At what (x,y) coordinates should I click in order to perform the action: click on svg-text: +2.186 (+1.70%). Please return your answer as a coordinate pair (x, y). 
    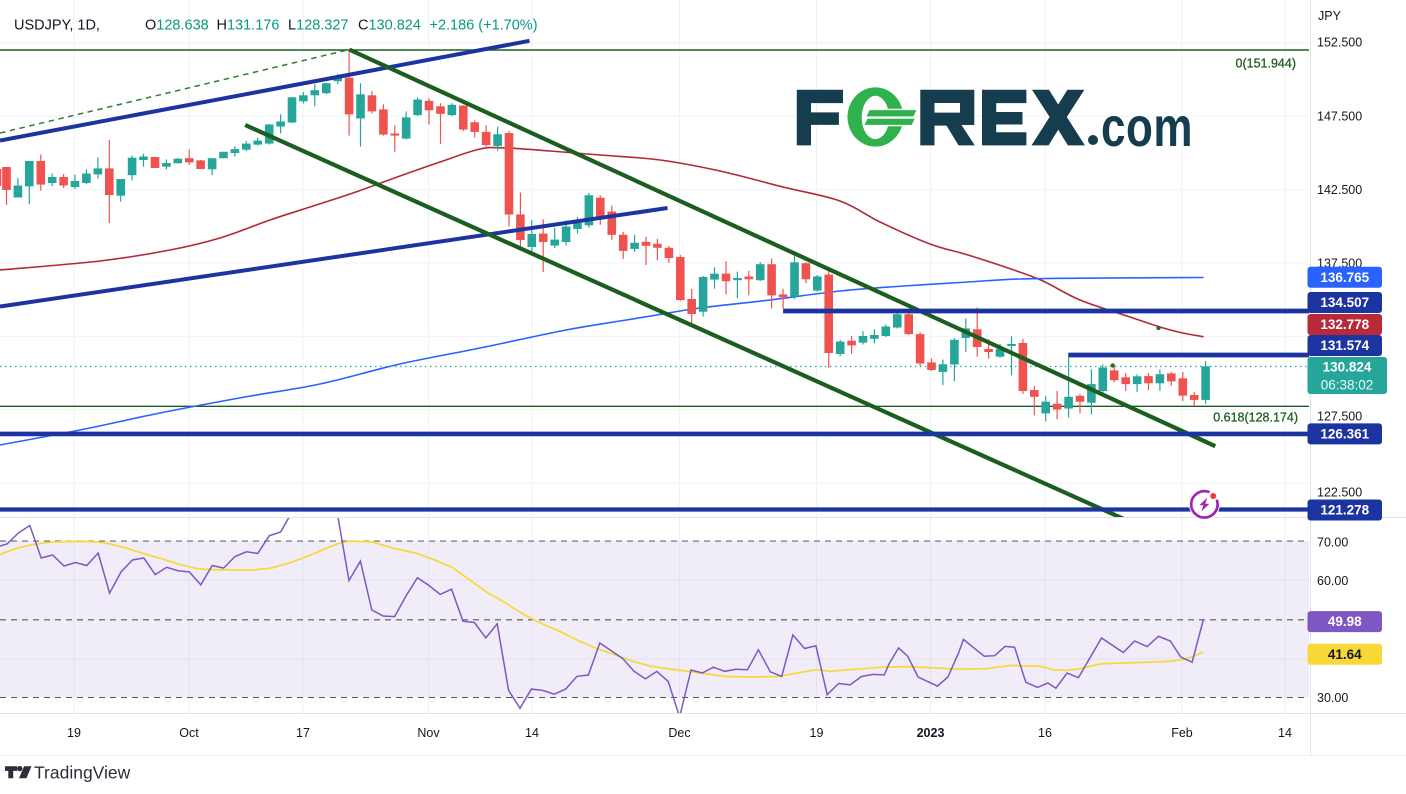
    Looking at the image, I should click on (484, 26).